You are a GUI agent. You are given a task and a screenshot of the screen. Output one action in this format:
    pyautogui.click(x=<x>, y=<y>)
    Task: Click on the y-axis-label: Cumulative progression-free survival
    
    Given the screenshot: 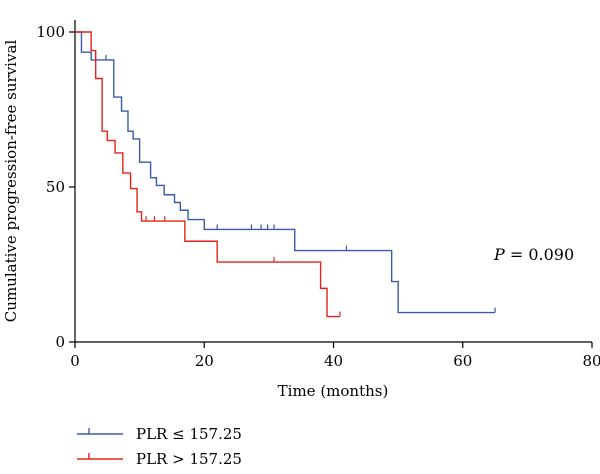 What is the action you would take?
    pyautogui.click(x=11, y=181)
    